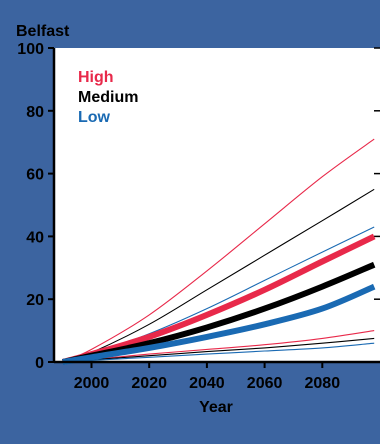 The width and height of the screenshot is (380, 444). What do you see at coordinates (265, 383) in the screenshot?
I see `x-tick-label: 2060` at bounding box center [265, 383].